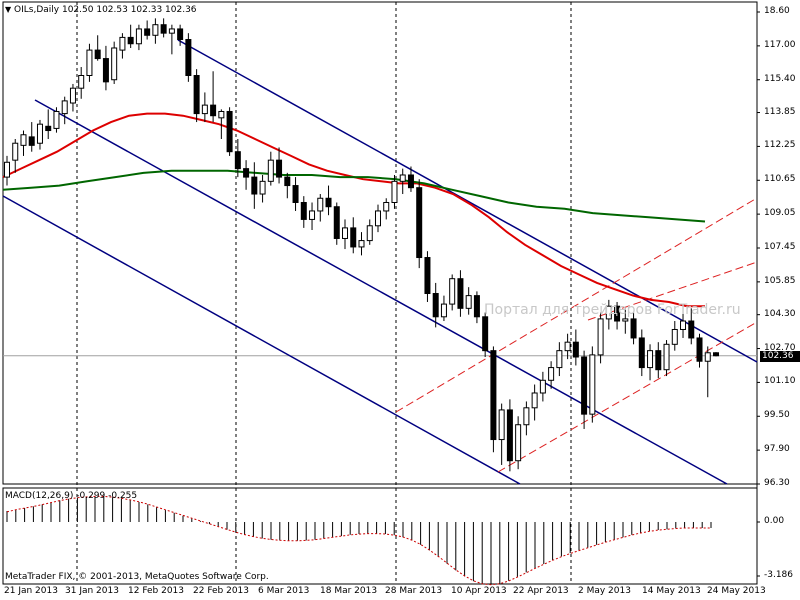  What do you see at coordinates (780, 381) in the screenshot?
I see `price-tick-label: 101.10` at bounding box center [780, 381].